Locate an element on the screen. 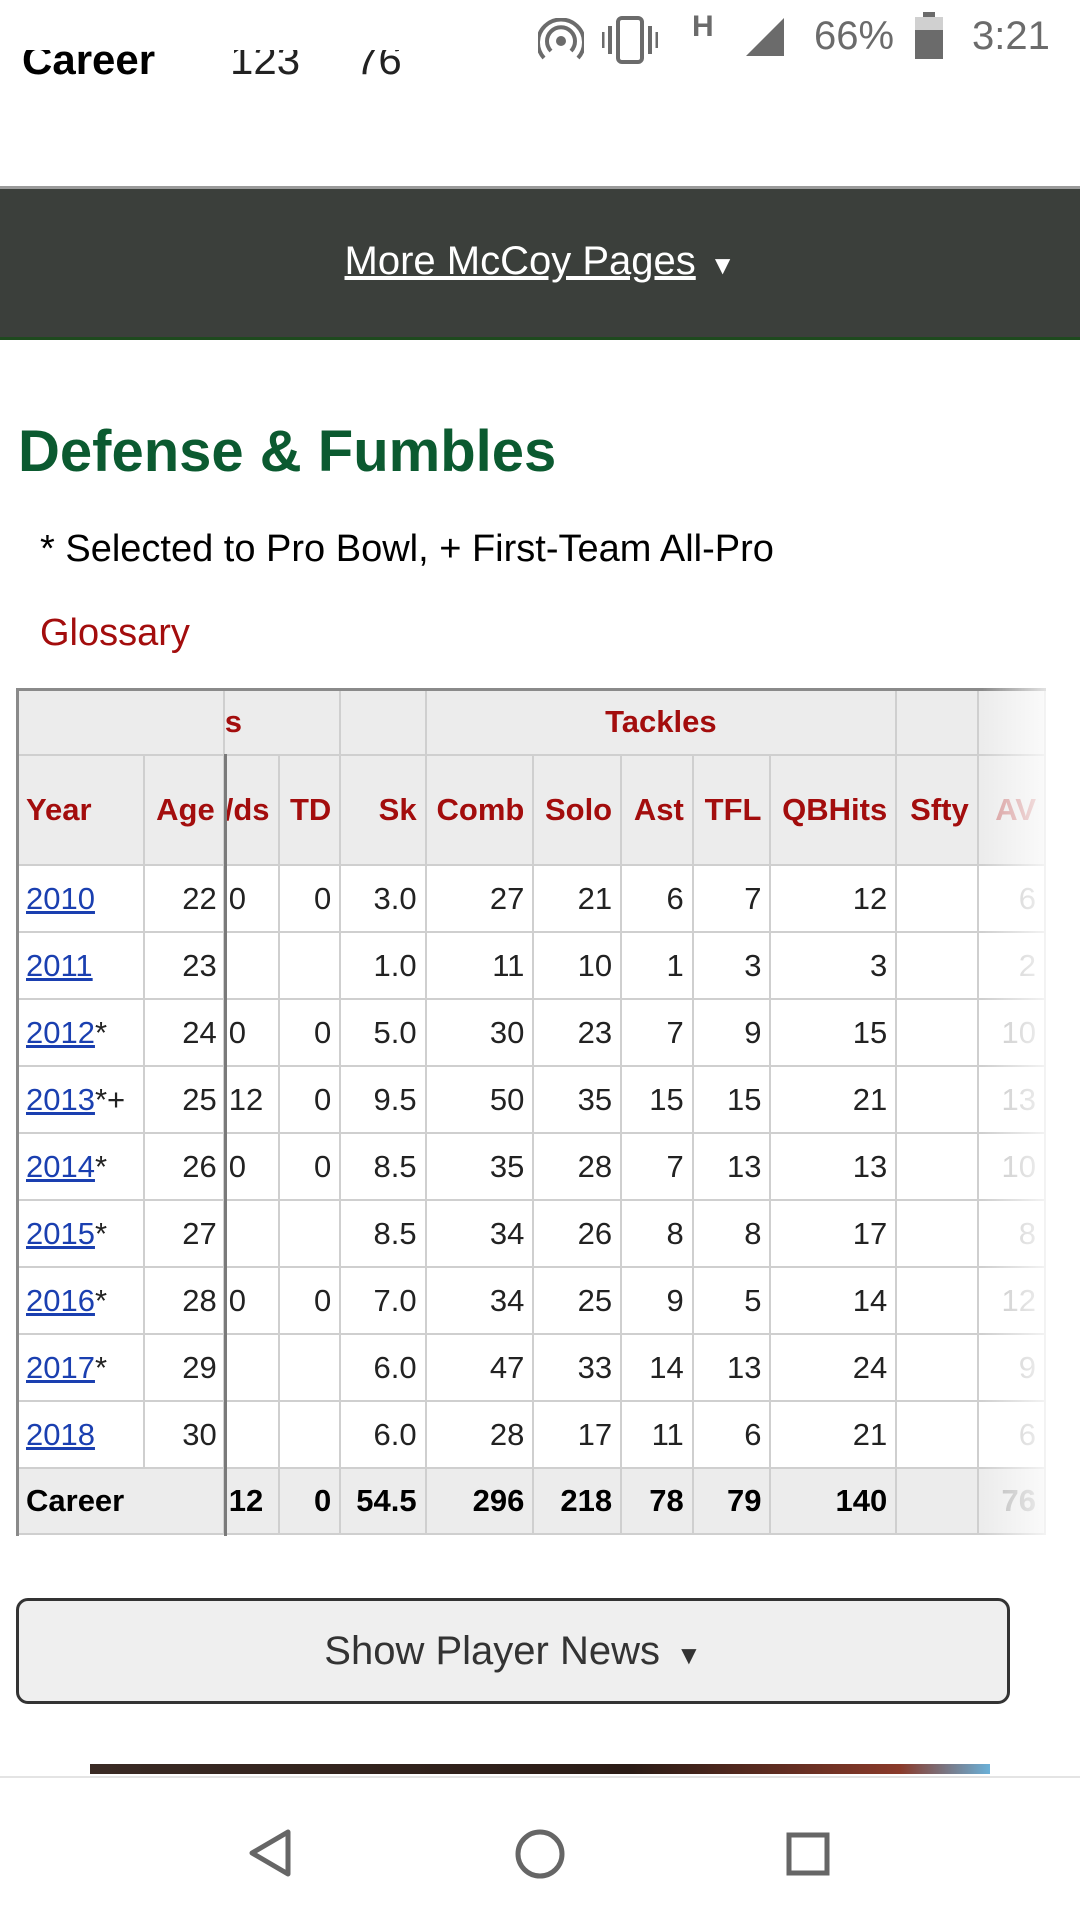 This screenshot has width=1080, height=1922. year-link: 2011 is located at coordinates (59, 965).